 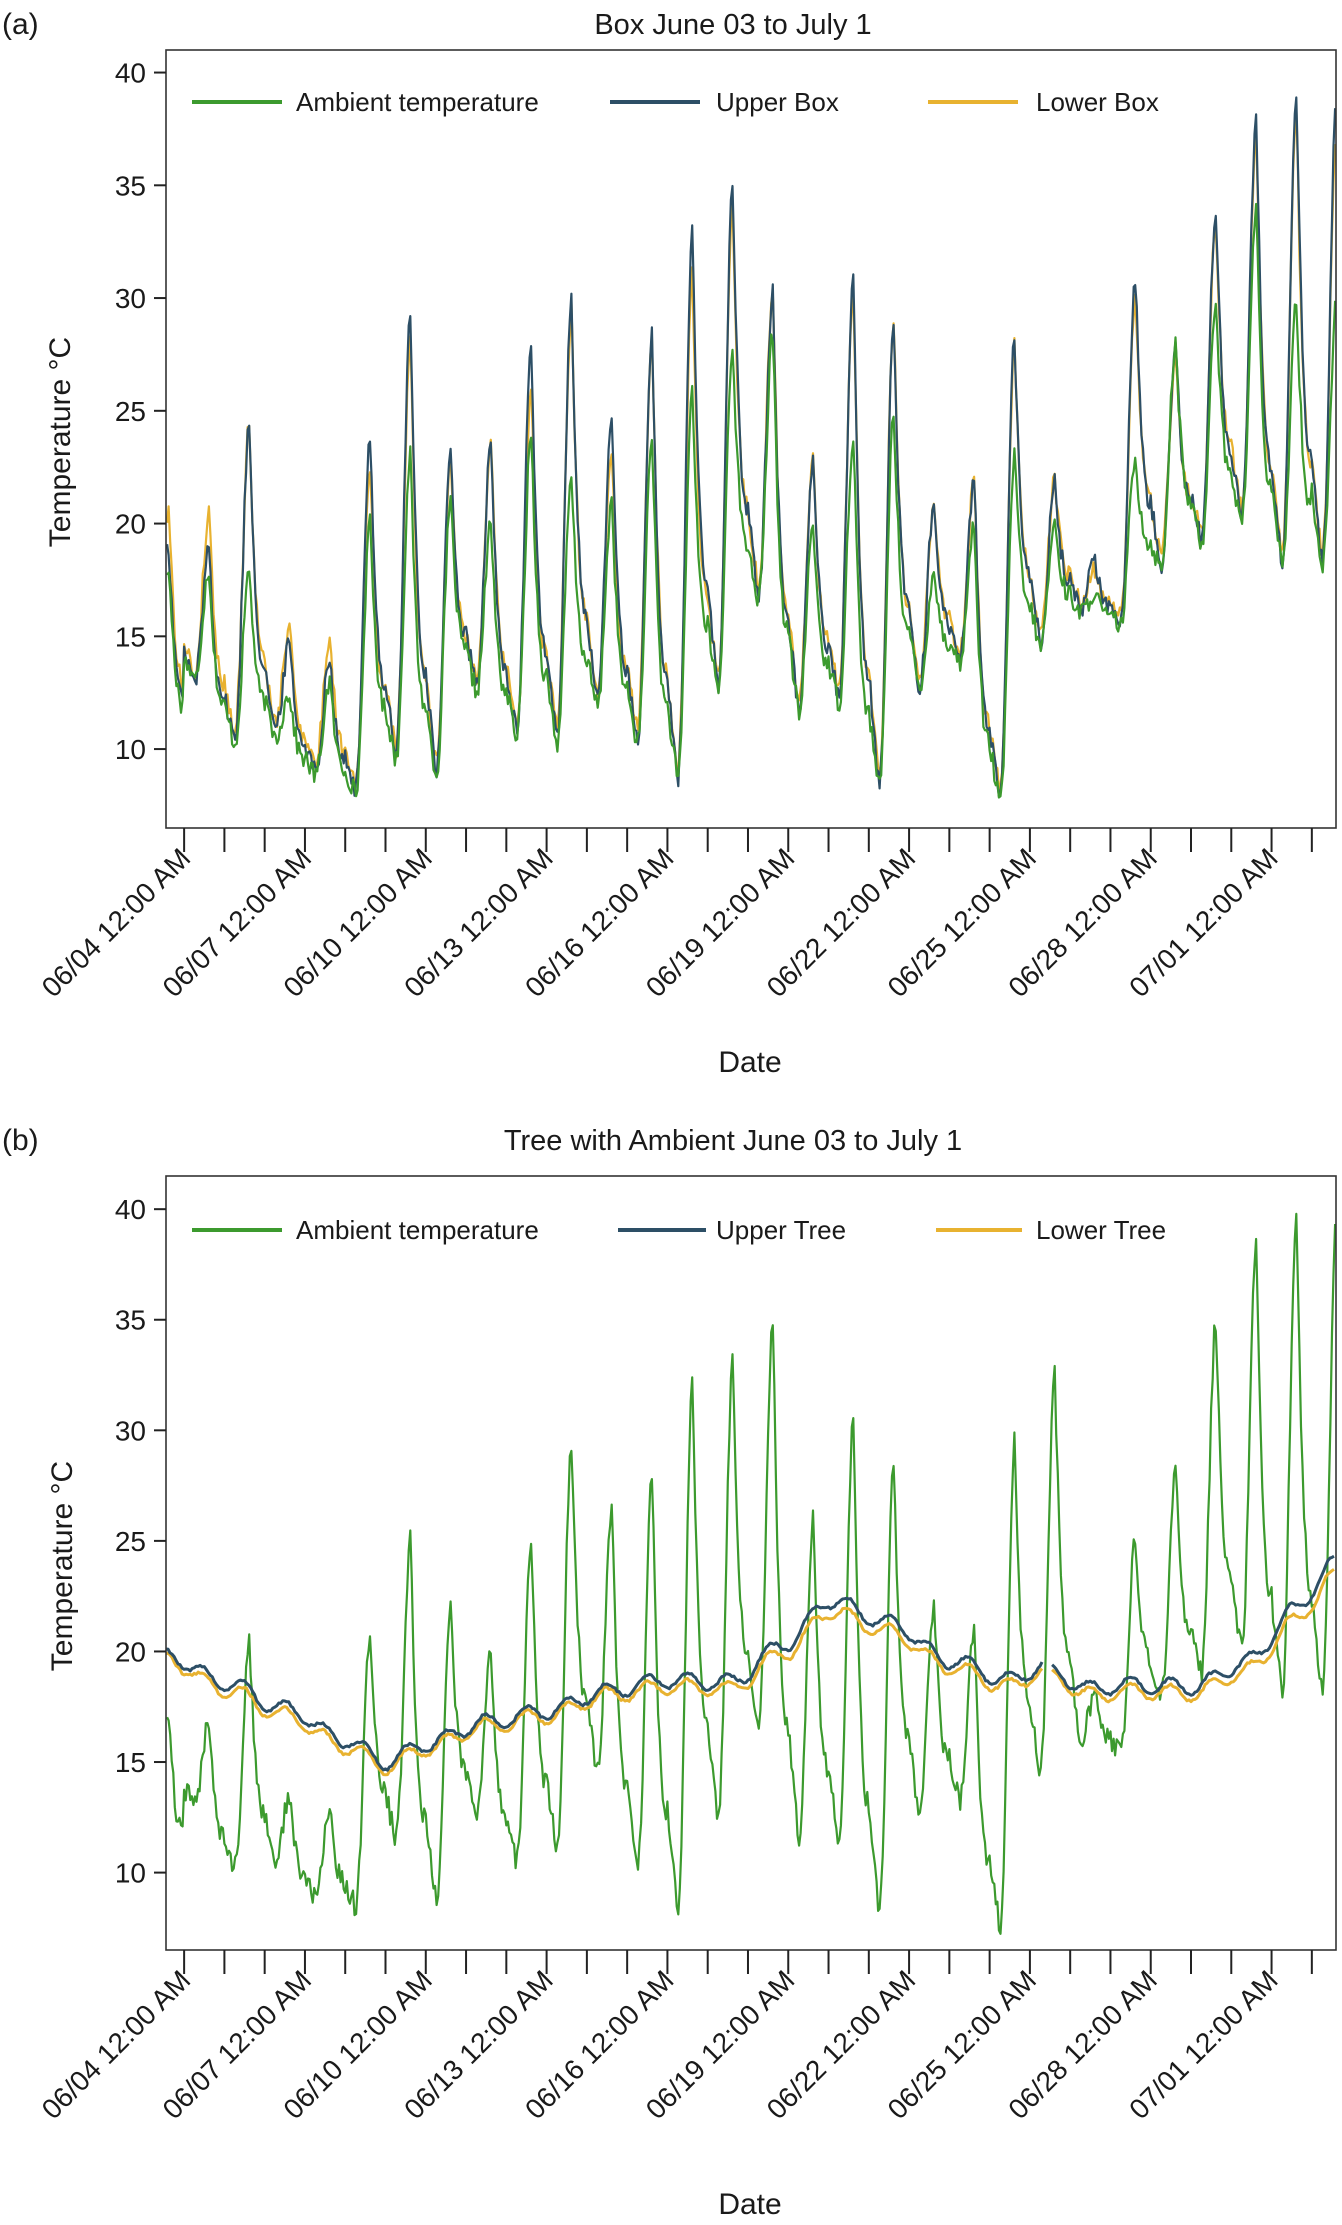 I want to click on panel-a-label: (a), so click(x=20, y=24).